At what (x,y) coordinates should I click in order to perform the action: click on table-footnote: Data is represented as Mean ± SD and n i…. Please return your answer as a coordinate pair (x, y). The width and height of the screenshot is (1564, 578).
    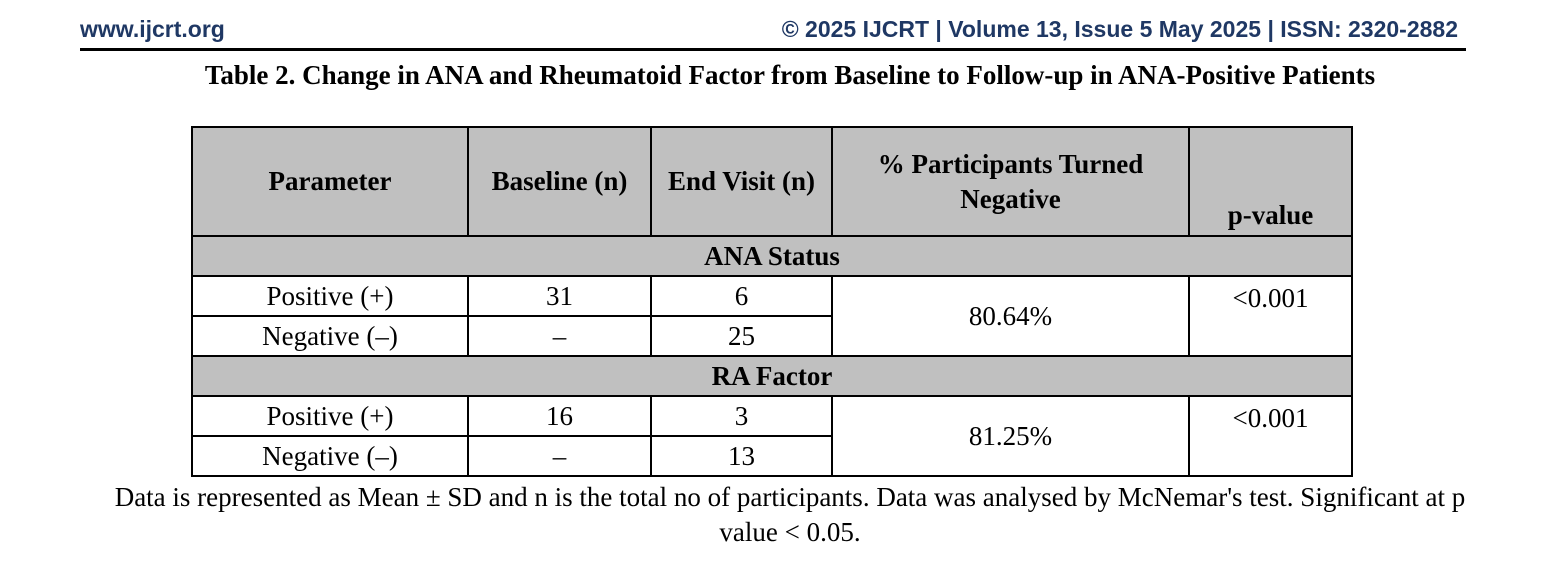
    Looking at the image, I should click on (790, 514).